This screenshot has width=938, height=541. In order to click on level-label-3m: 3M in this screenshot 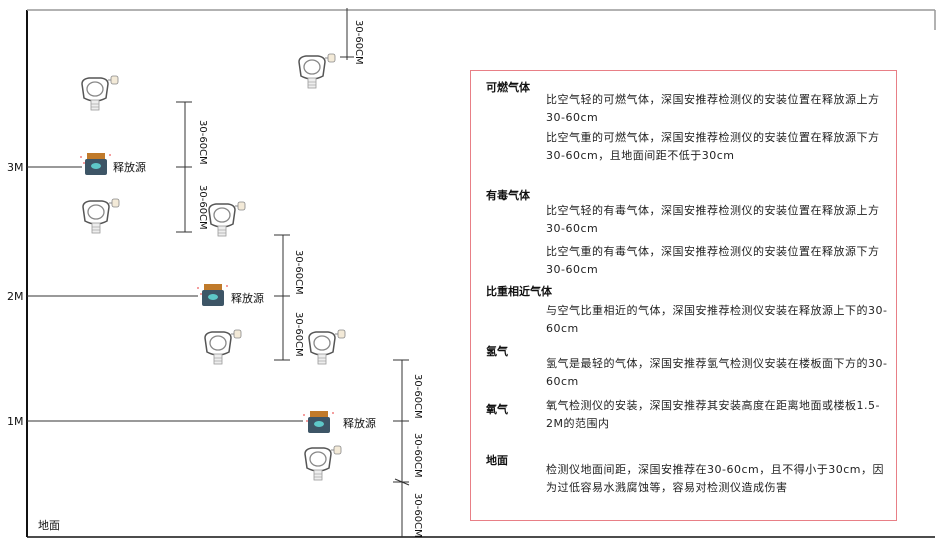, I will do `click(15, 167)`.